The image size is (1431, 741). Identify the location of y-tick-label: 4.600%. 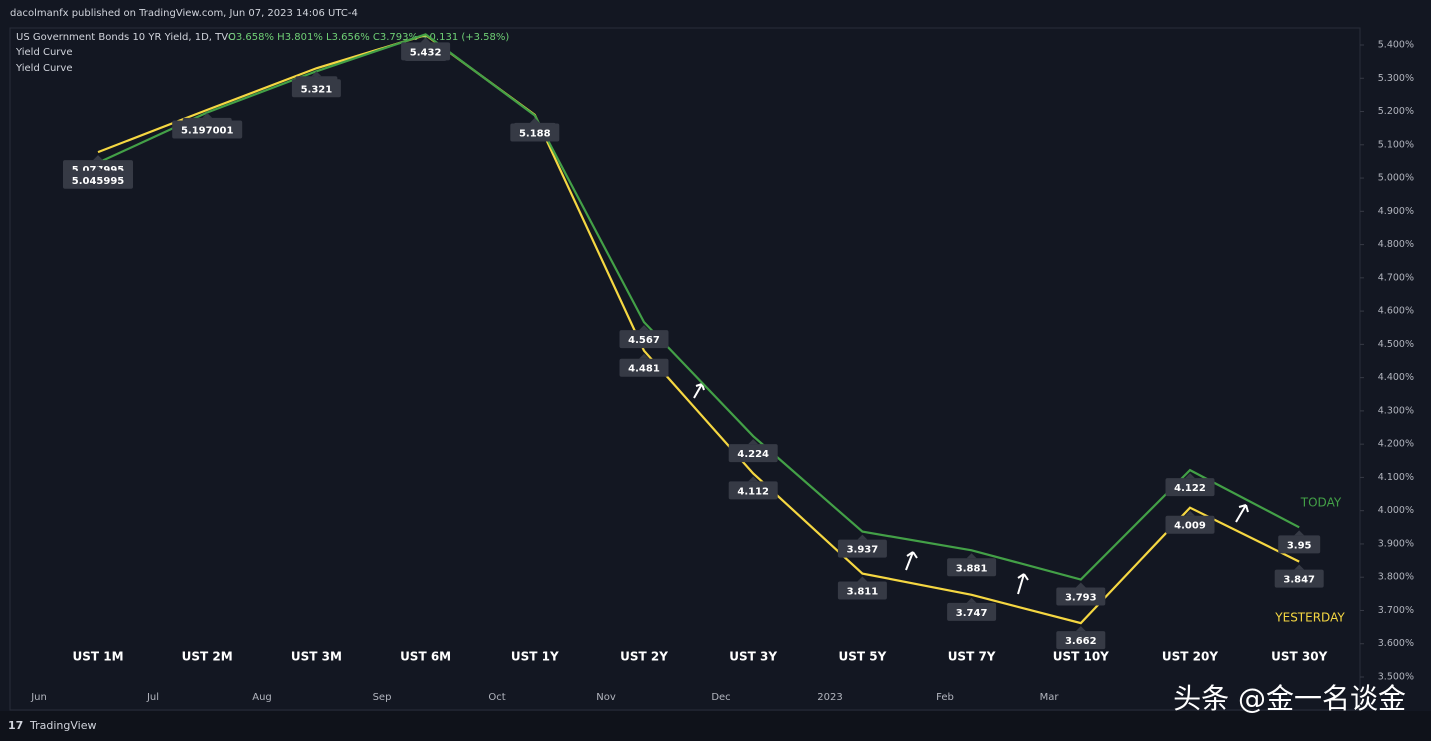
(1396, 311).